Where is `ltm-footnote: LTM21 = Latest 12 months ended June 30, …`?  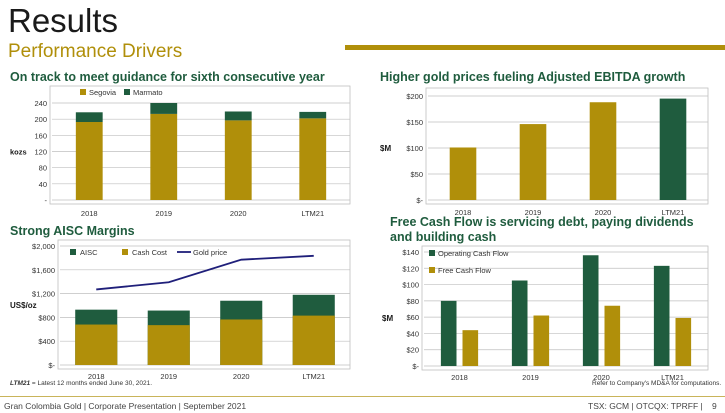 ltm-footnote: LTM21 = Latest 12 months ended June 30, … is located at coordinates (81, 383).